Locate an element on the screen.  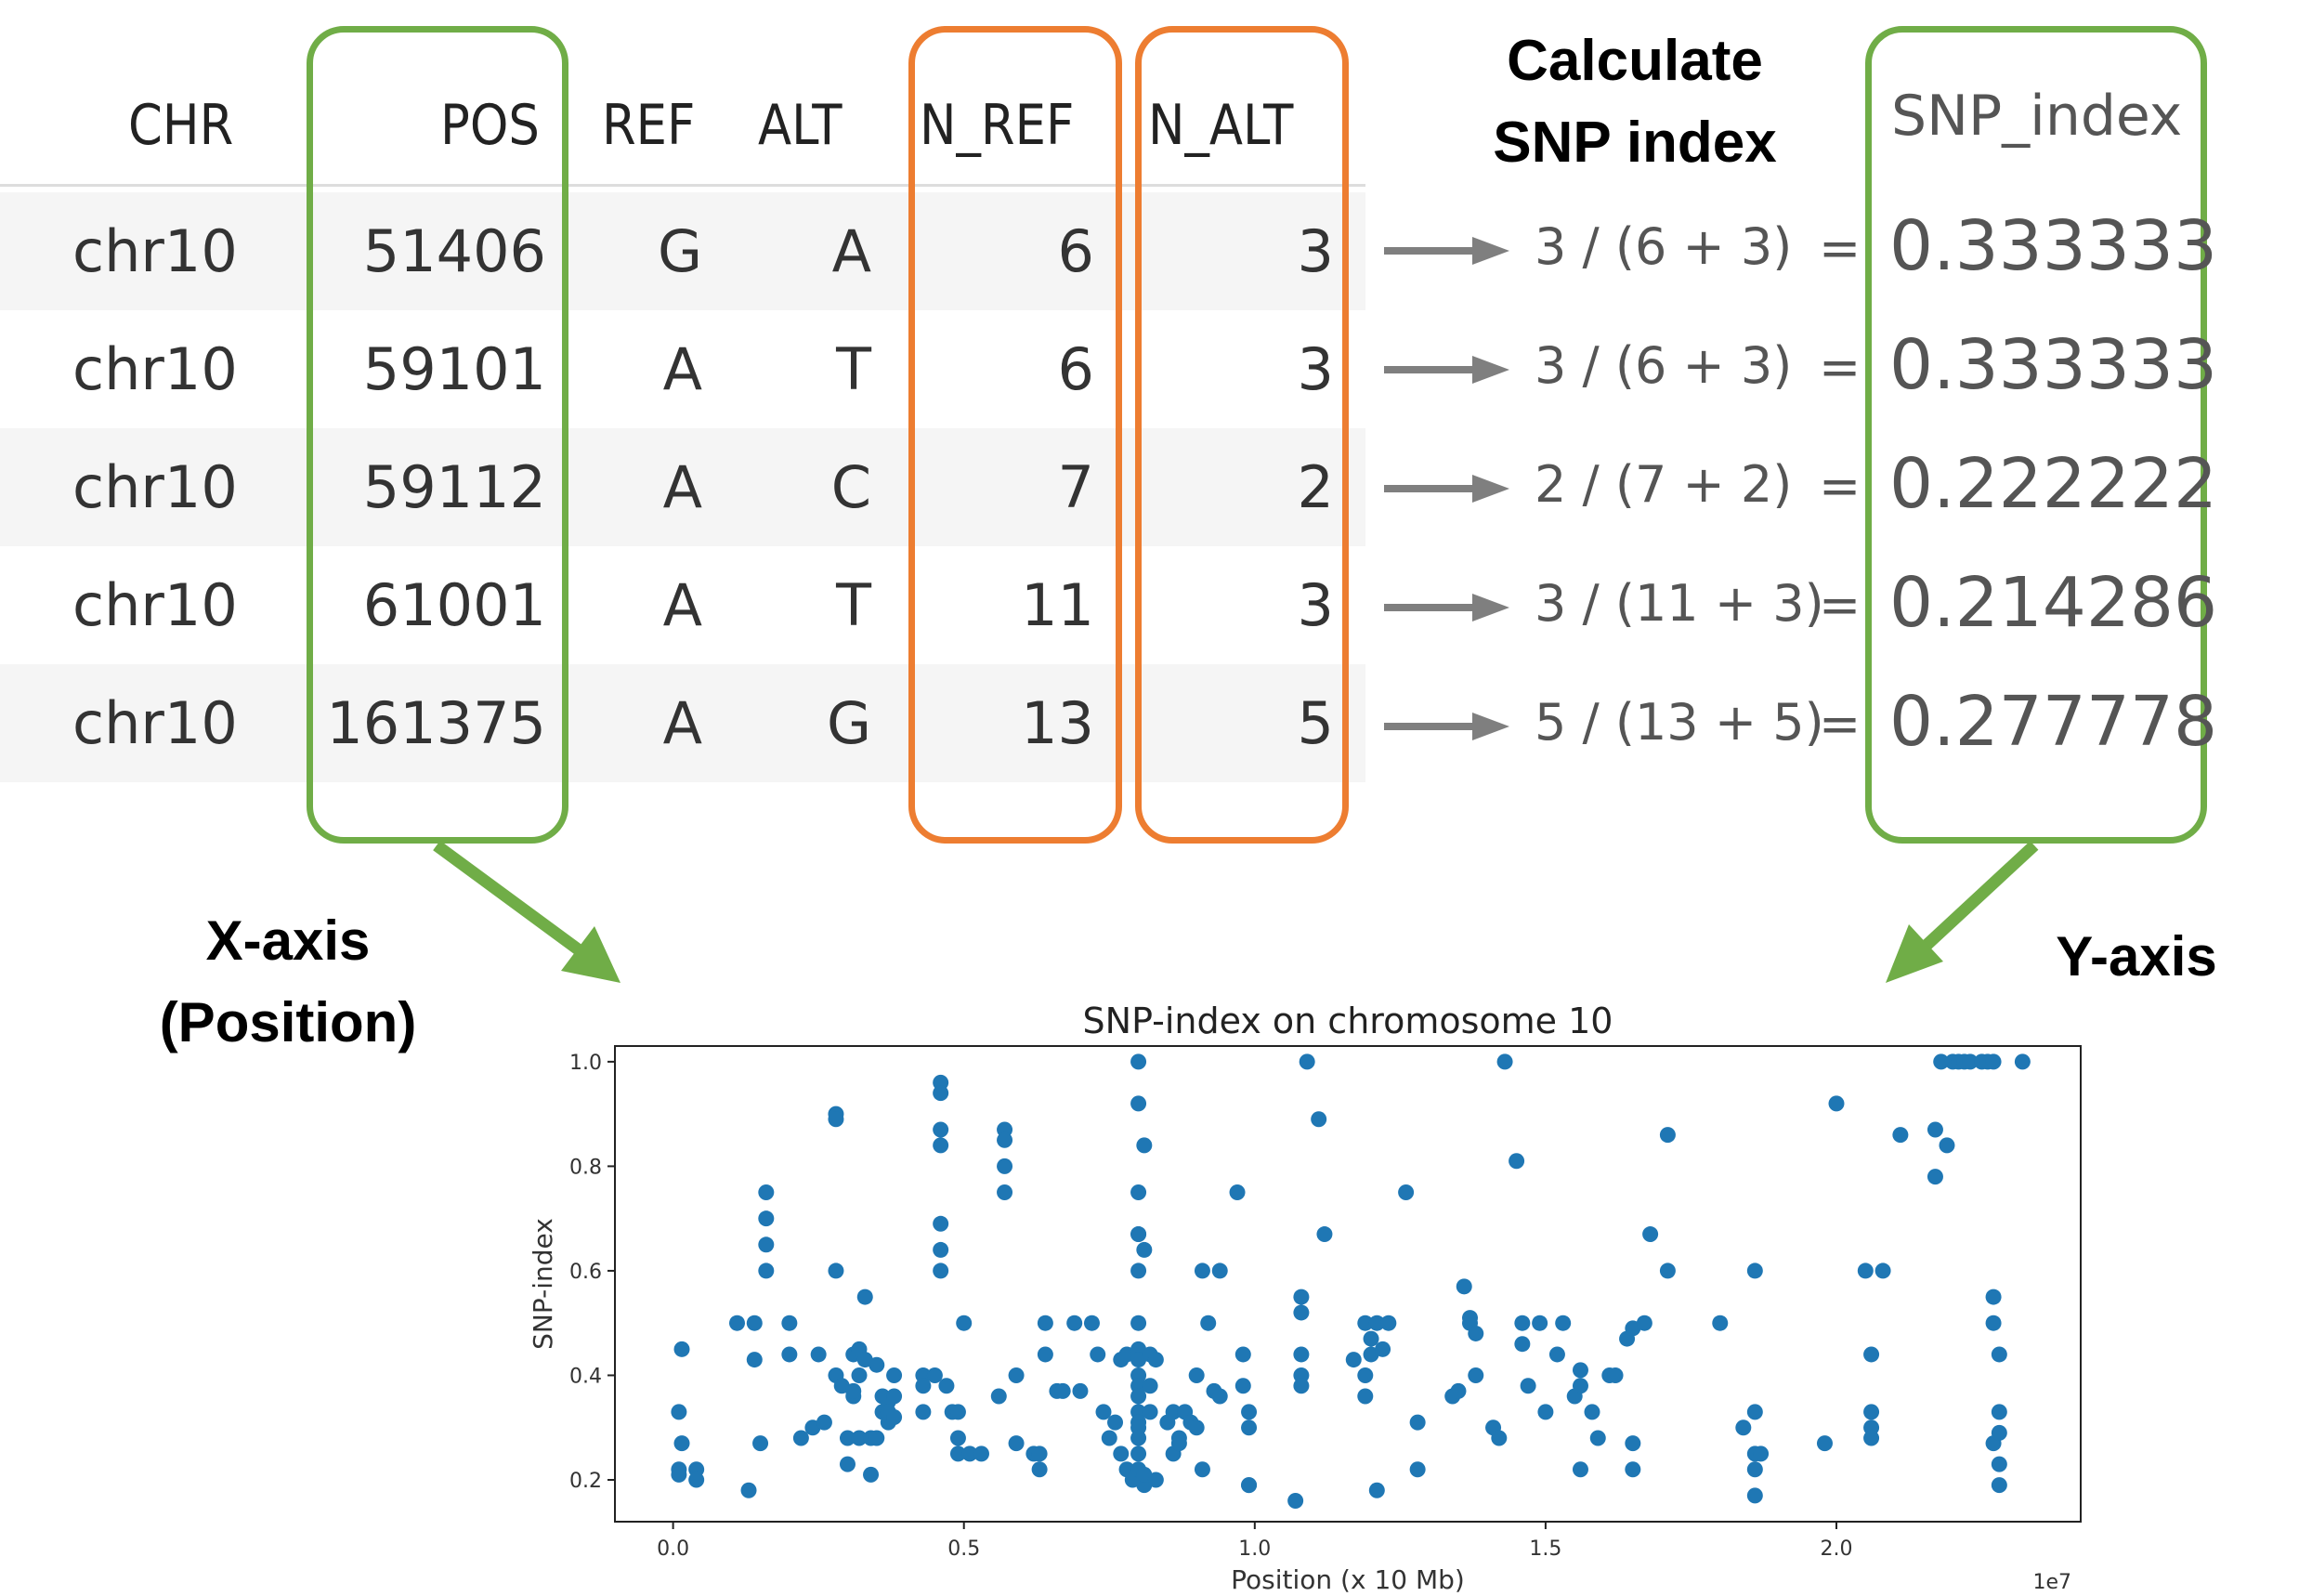
x-axis-label: Position (x 10 Mb) is located at coordinates (1348, 1580).